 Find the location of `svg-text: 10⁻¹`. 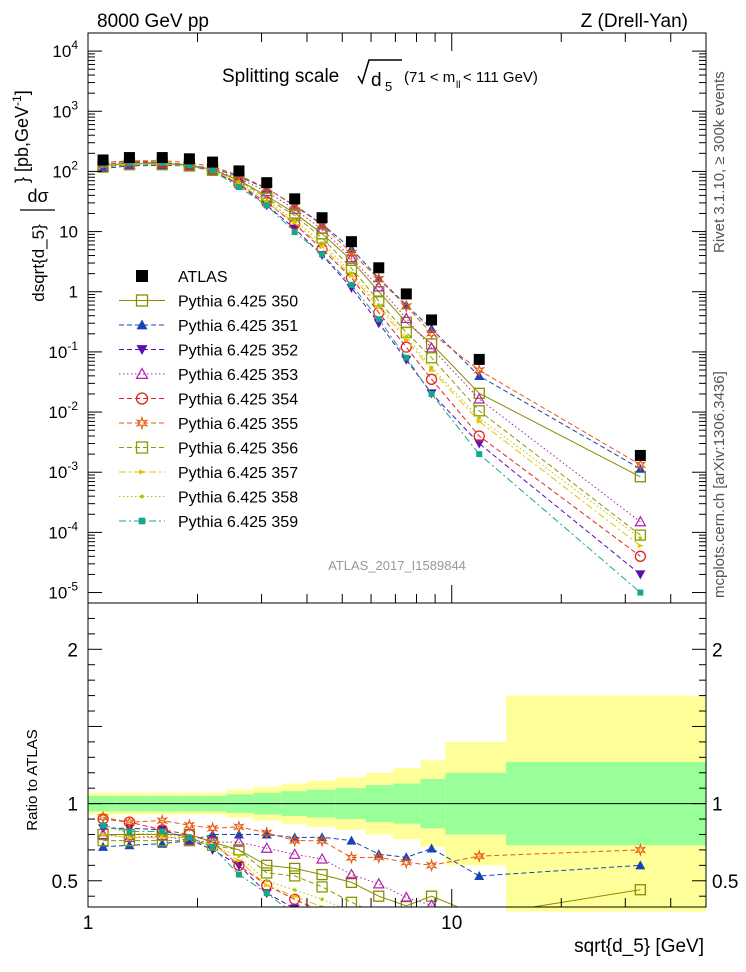

svg-text: 10⁻¹ is located at coordinates (63, 350).